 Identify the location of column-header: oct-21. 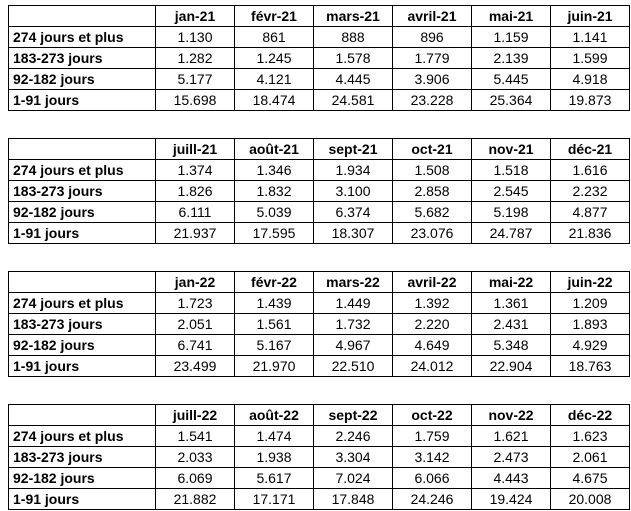
(432, 149).